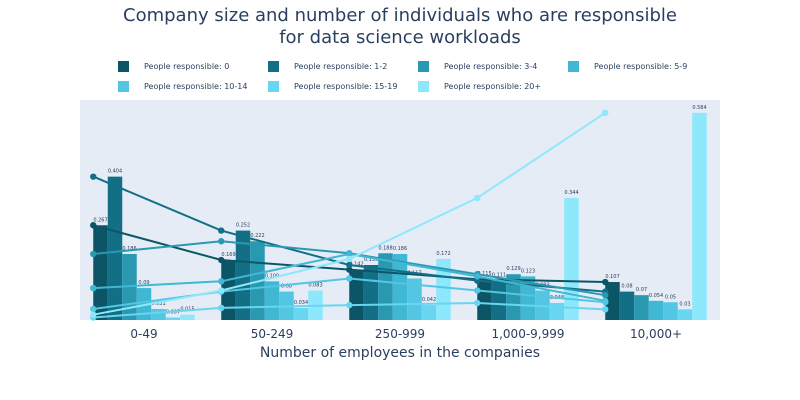 The width and height of the screenshot is (800, 400). I want to click on legend-label: People responsible: 1-2, so click(341, 66).